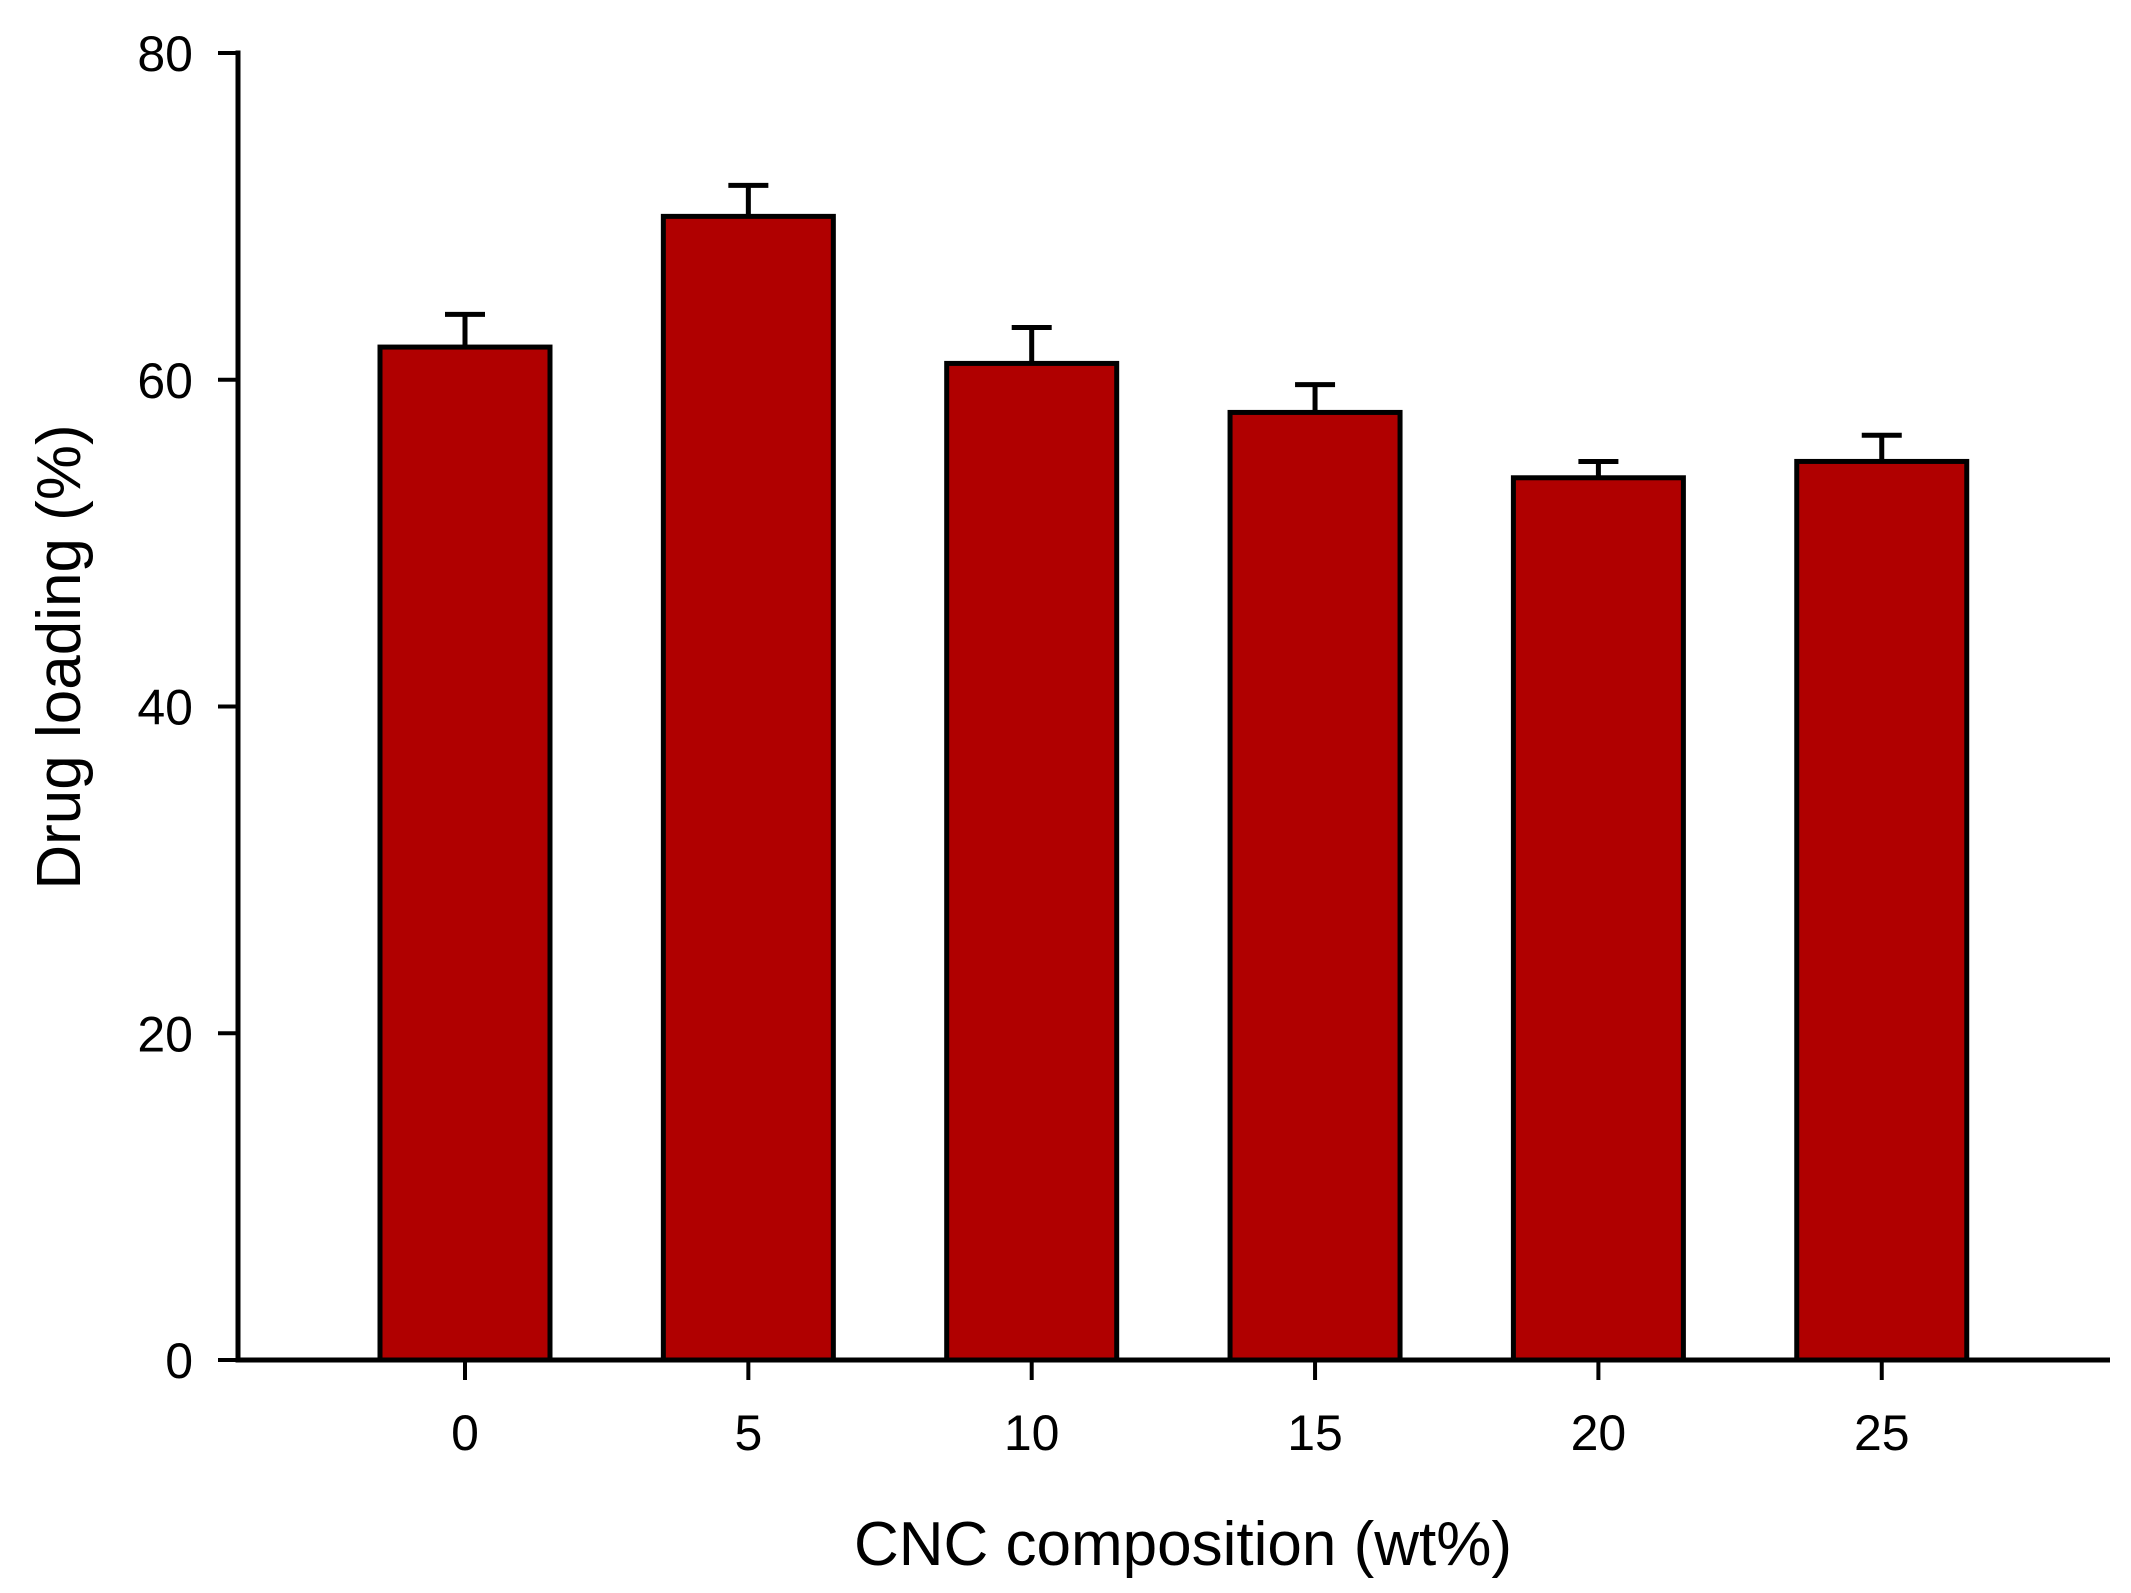  What do you see at coordinates (1599, 1433) in the screenshot?
I see `x-tick-label: 20` at bounding box center [1599, 1433].